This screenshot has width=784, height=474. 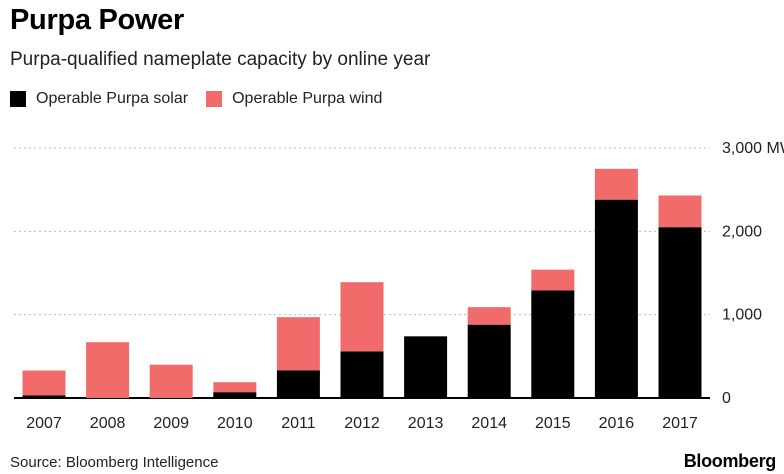 What do you see at coordinates (235, 395) in the screenshot?
I see `bar-solar-2010` at bounding box center [235, 395].